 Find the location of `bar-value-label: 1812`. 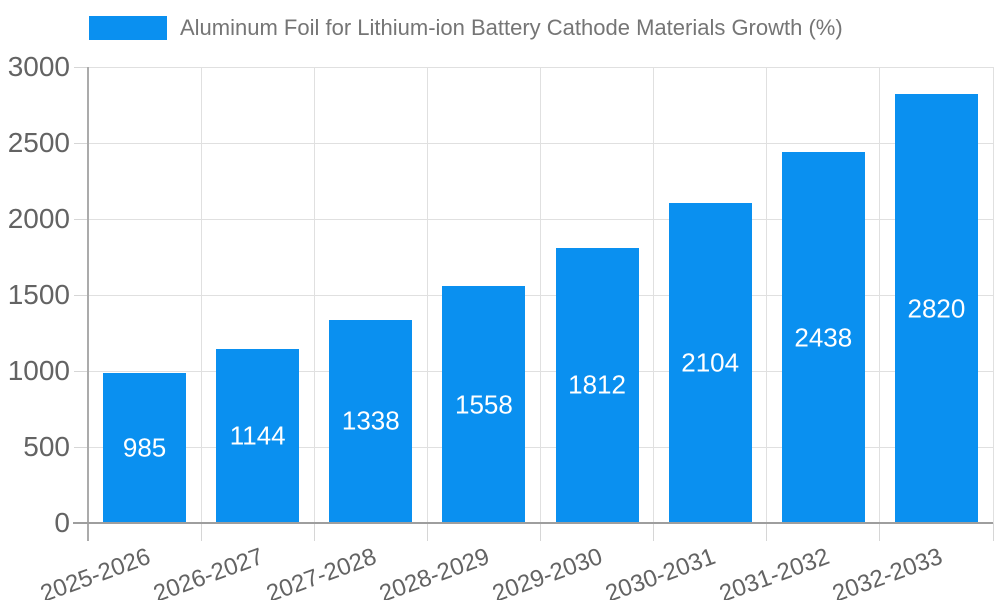

bar-value-label: 1812 is located at coordinates (597, 384).